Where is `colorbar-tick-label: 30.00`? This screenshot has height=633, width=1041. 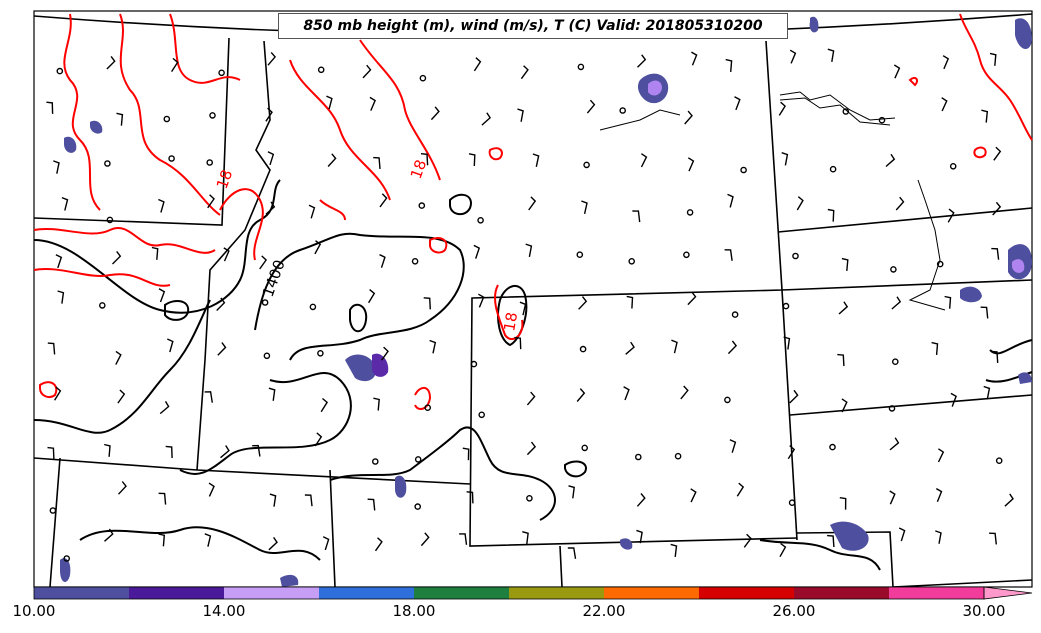
colorbar-tick-label: 30.00 is located at coordinates (984, 611).